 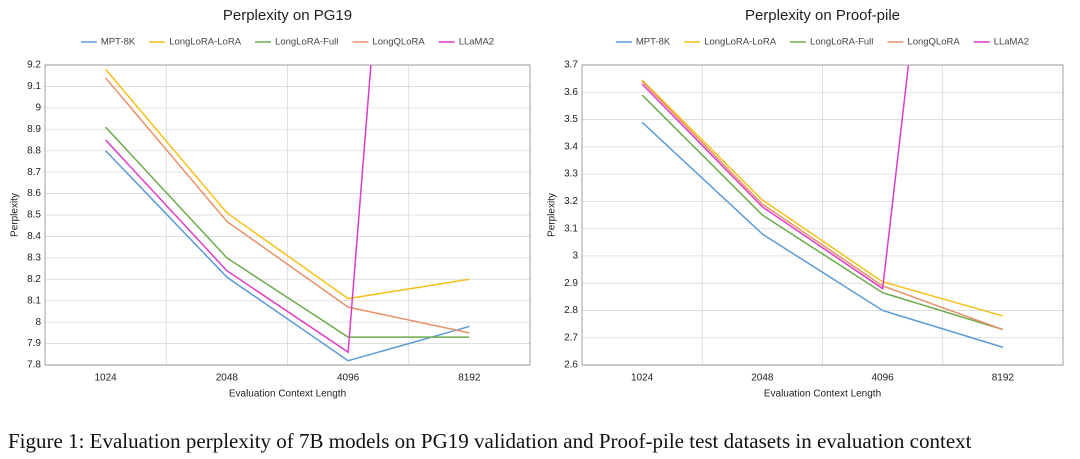 What do you see at coordinates (34, 300) in the screenshot?
I see `y-tick-label: 8.1` at bounding box center [34, 300].